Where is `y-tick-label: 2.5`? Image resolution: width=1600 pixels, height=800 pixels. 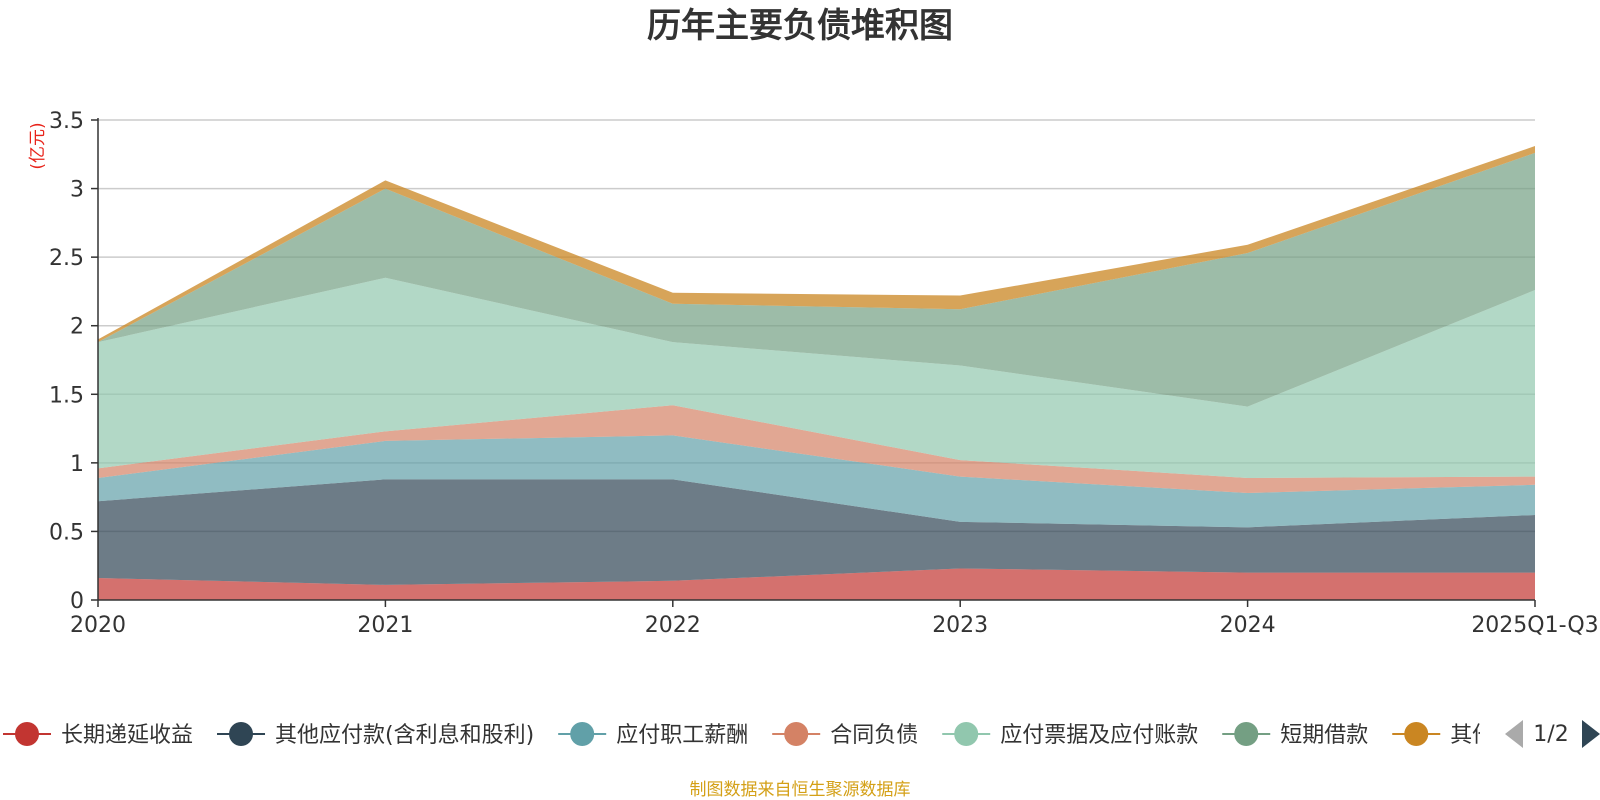
y-tick-label: 2.5 is located at coordinates (66, 258).